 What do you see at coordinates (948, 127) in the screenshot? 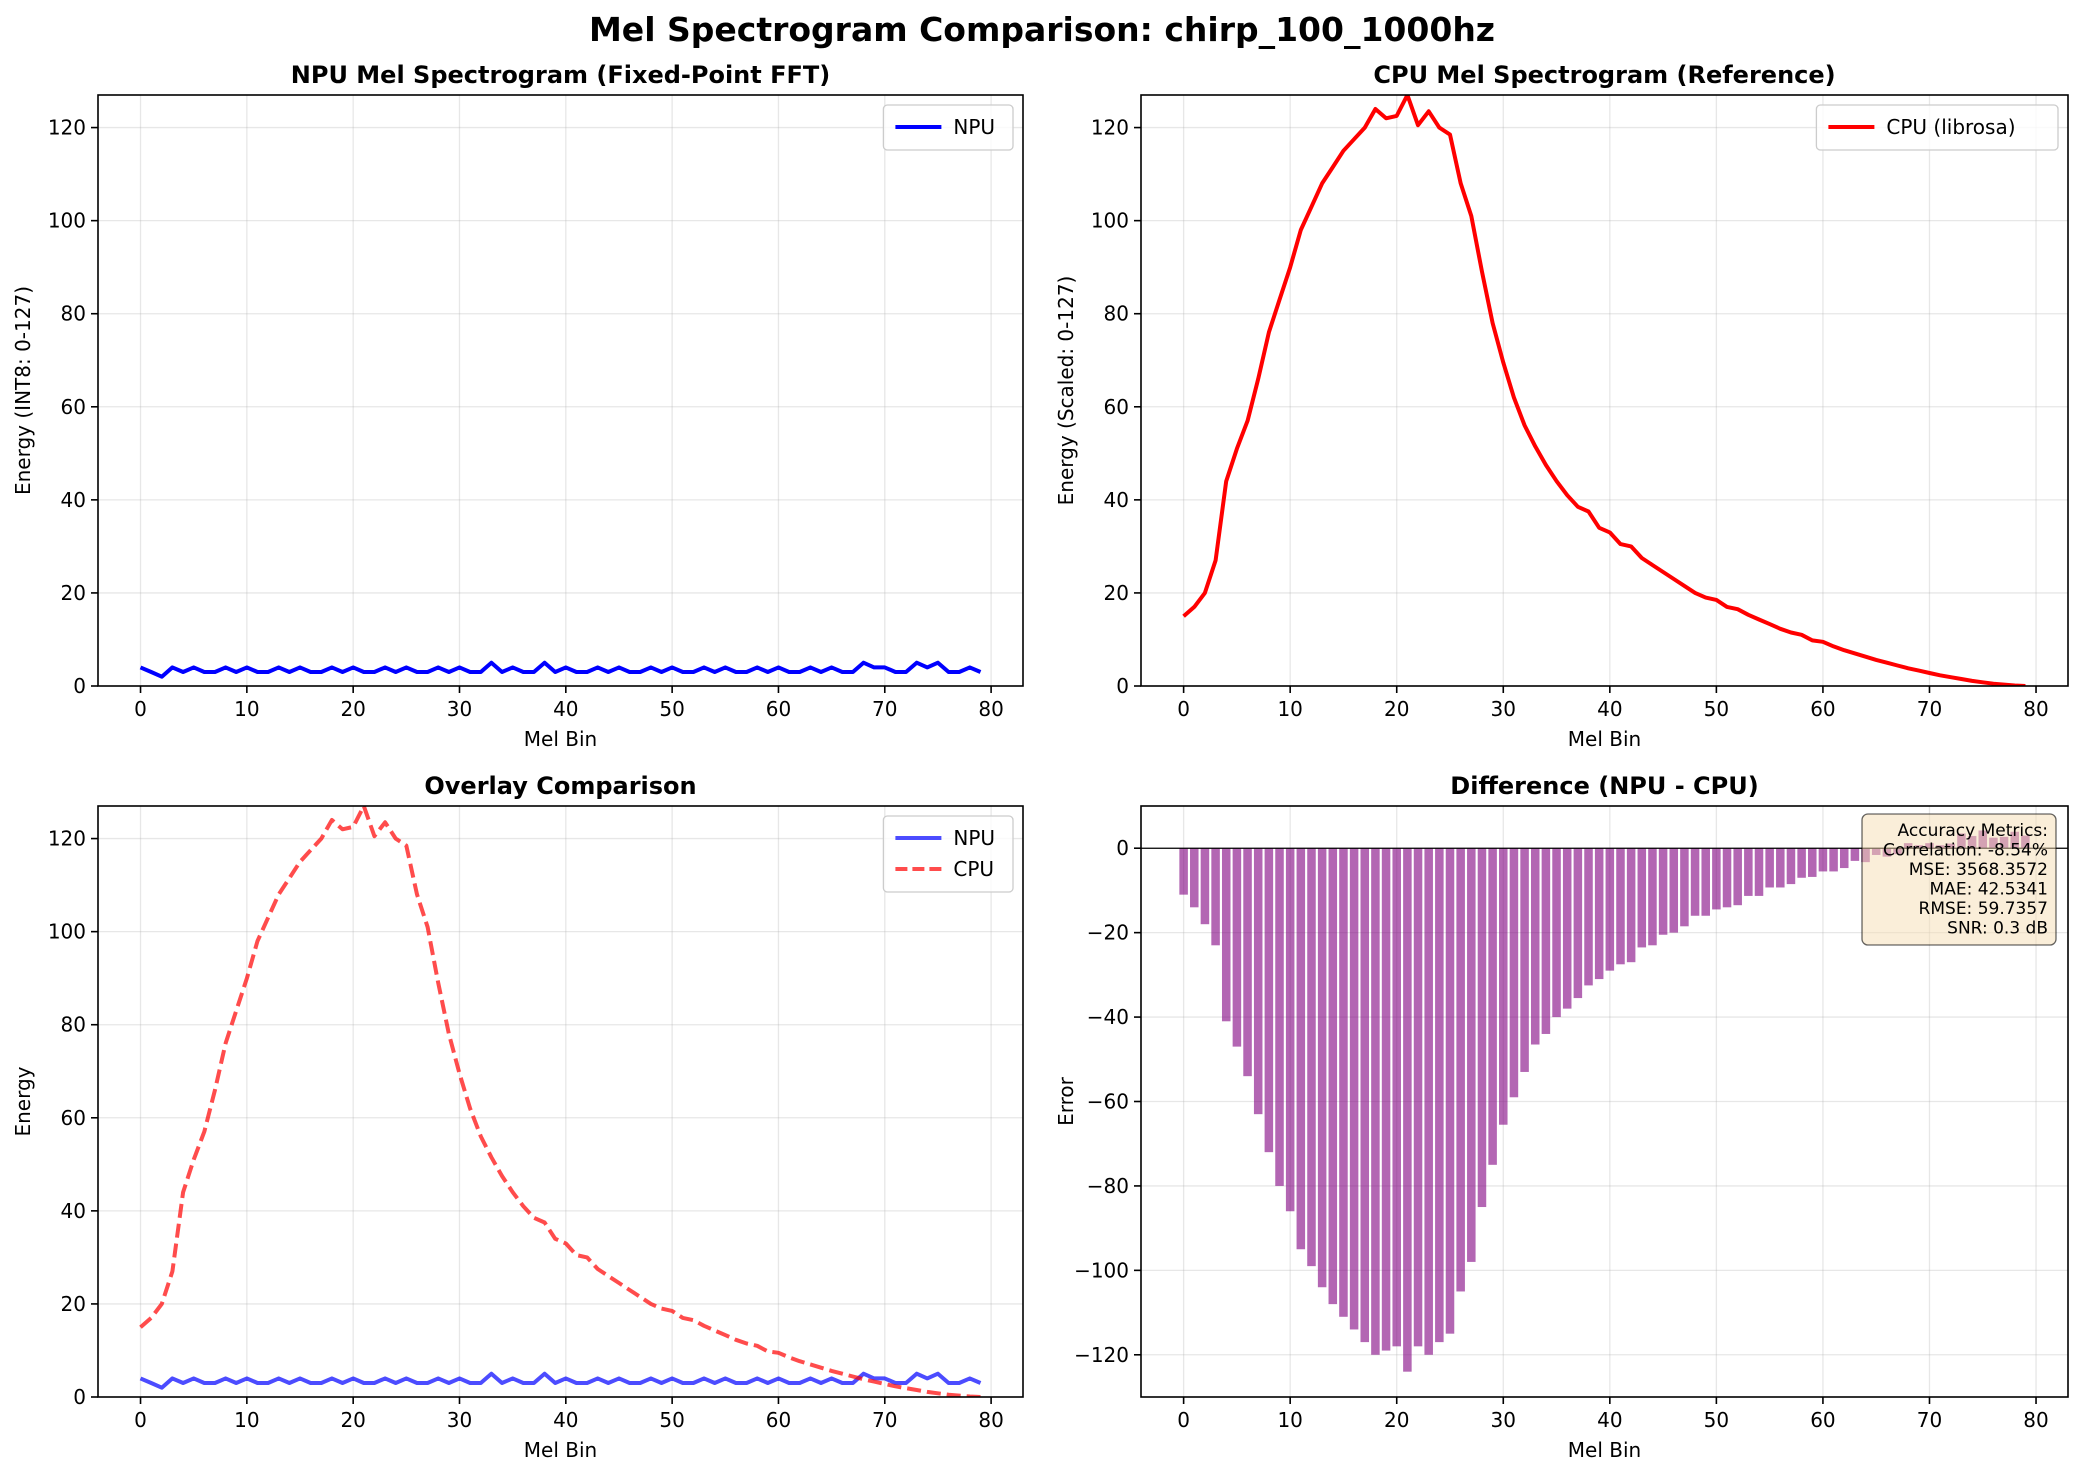
I see `legend-box` at bounding box center [948, 127].